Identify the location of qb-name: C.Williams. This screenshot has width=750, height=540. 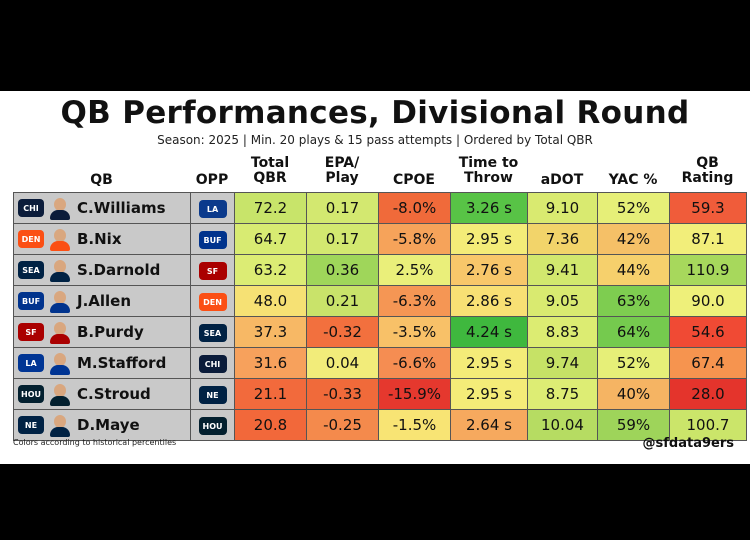
(121, 208).